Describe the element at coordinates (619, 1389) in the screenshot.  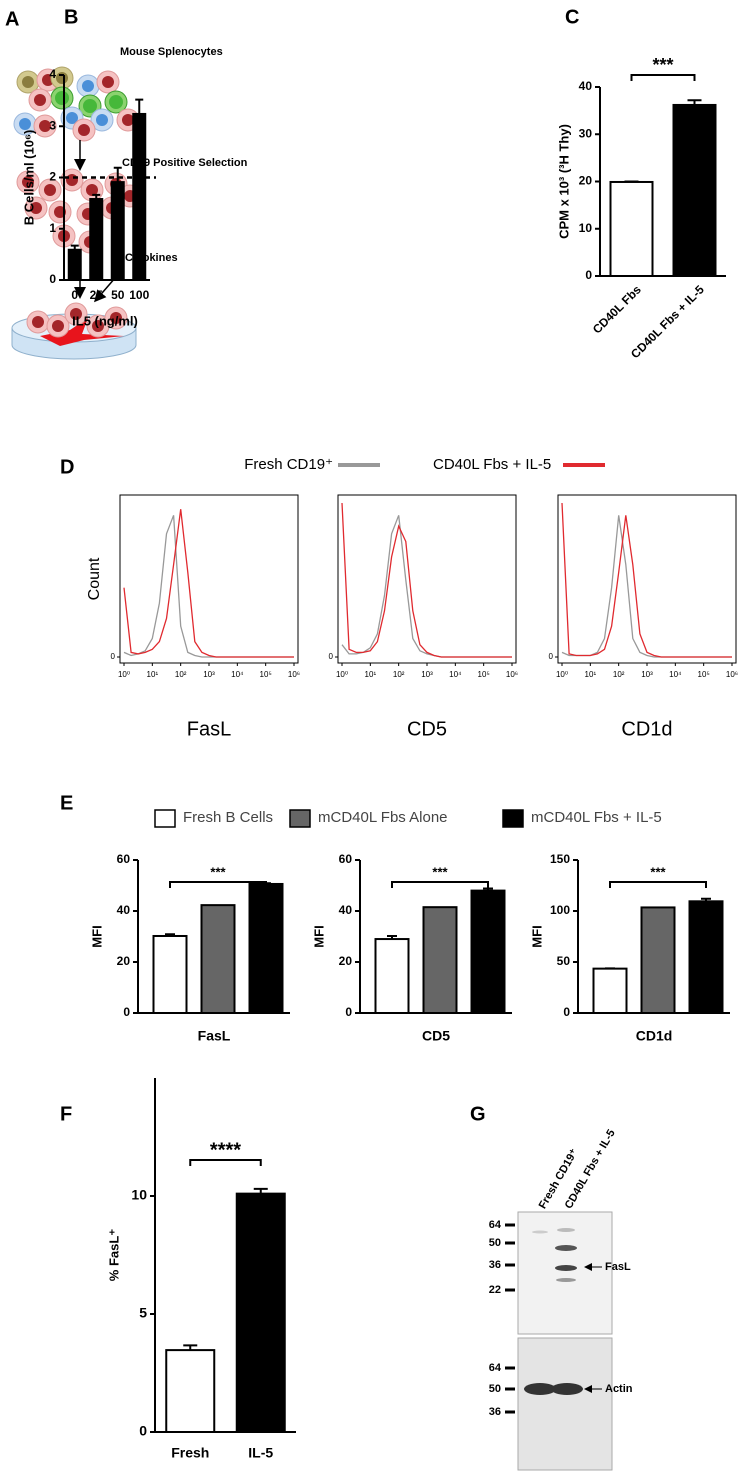
I see `band-label: Actin` at that location.